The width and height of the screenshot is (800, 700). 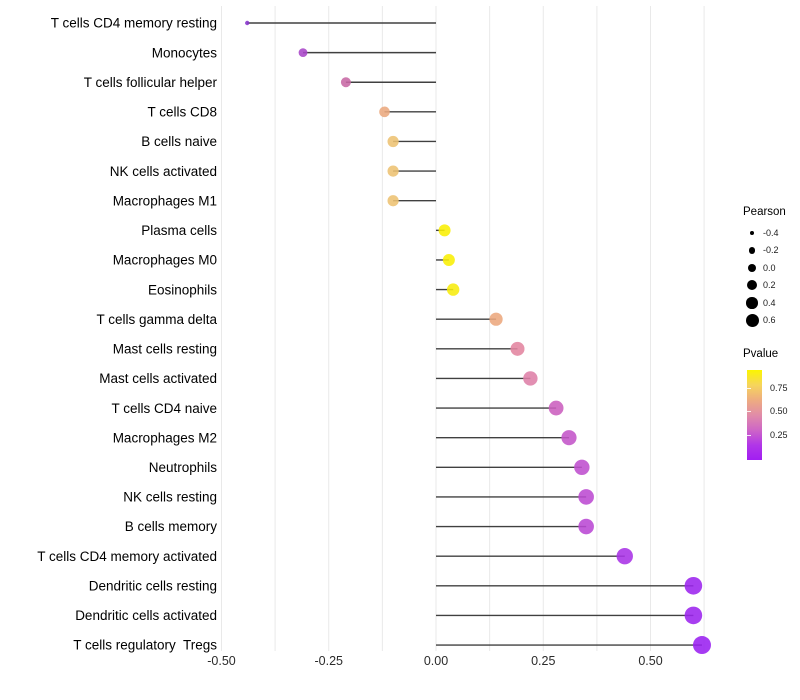 What do you see at coordinates (779, 411) in the screenshot?
I see `colorbar-tick-label: 0.50` at bounding box center [779, 411].